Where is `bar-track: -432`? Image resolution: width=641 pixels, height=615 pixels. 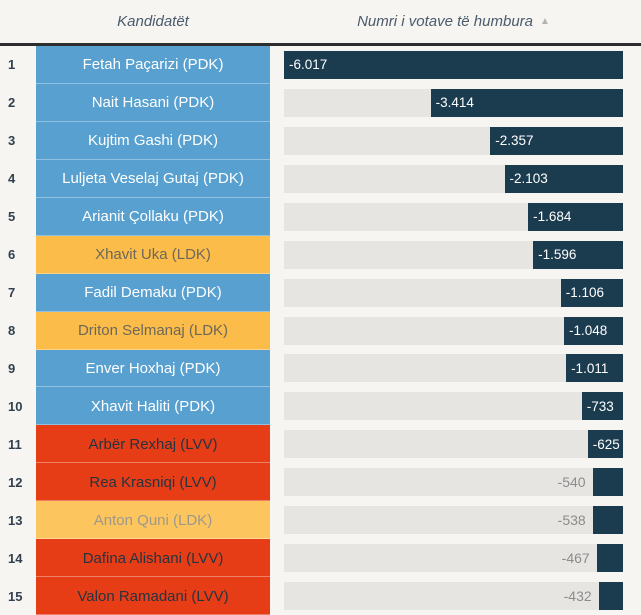 bar-track: -432 is located at coordinates (453, 596).